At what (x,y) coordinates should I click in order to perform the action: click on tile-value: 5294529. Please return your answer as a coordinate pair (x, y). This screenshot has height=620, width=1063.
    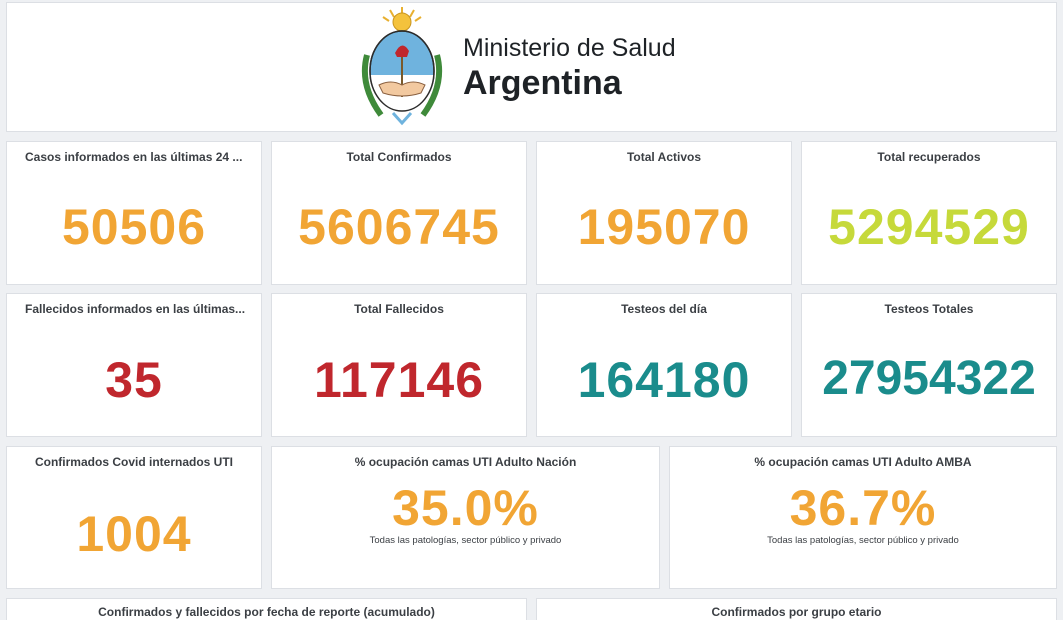
    Looking at the image, I should click on (929, 227).